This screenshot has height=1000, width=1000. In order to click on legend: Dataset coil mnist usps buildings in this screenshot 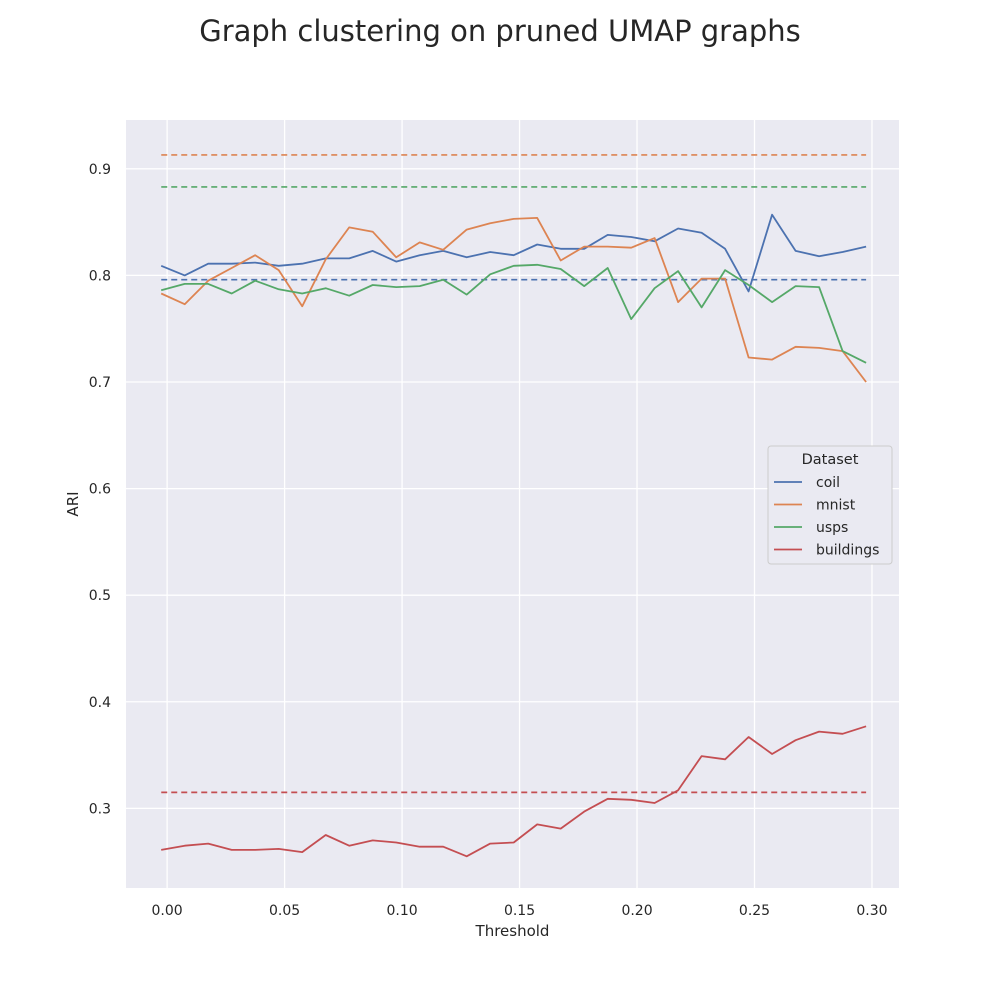, I will do `click(830, 505)`.